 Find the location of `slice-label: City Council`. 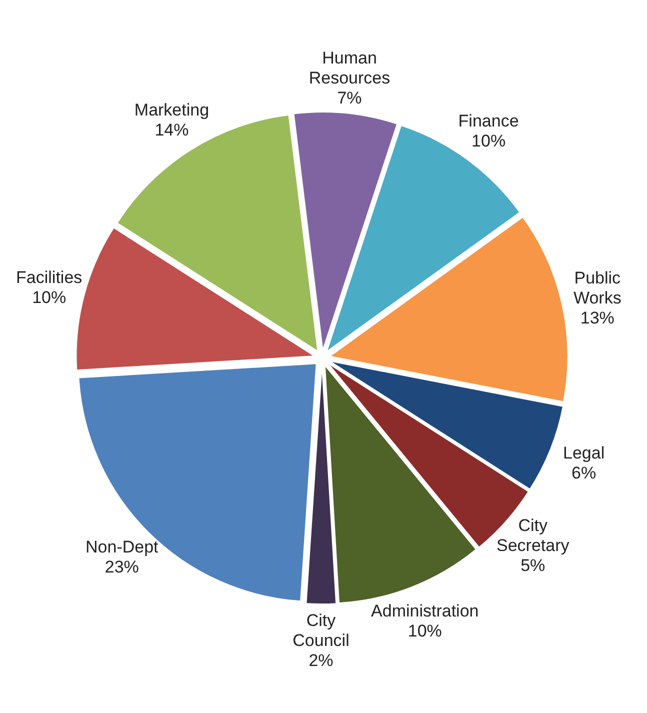

slice-label: City Council is located at coordinates (321, 630).